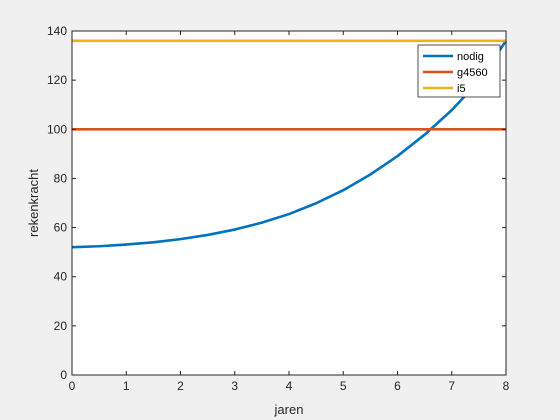  I want to click on legend: nodig g4560 i5, so click(459, 71).